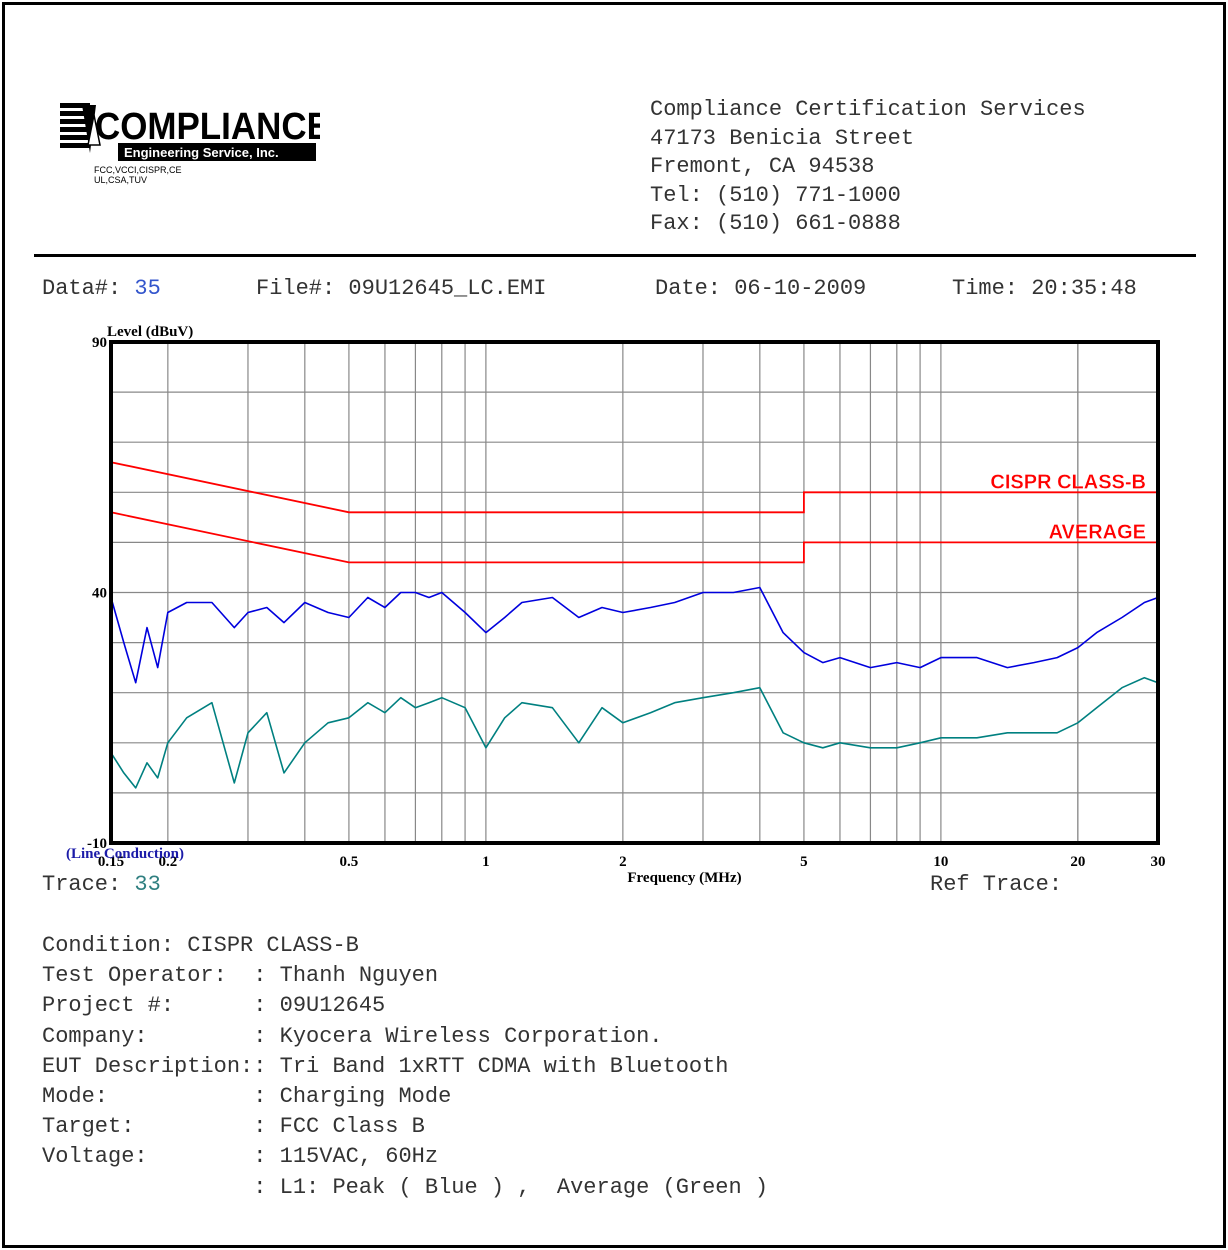  I want to click on limit-line-label: CISPR CLASS-B, so click(1068, 482).